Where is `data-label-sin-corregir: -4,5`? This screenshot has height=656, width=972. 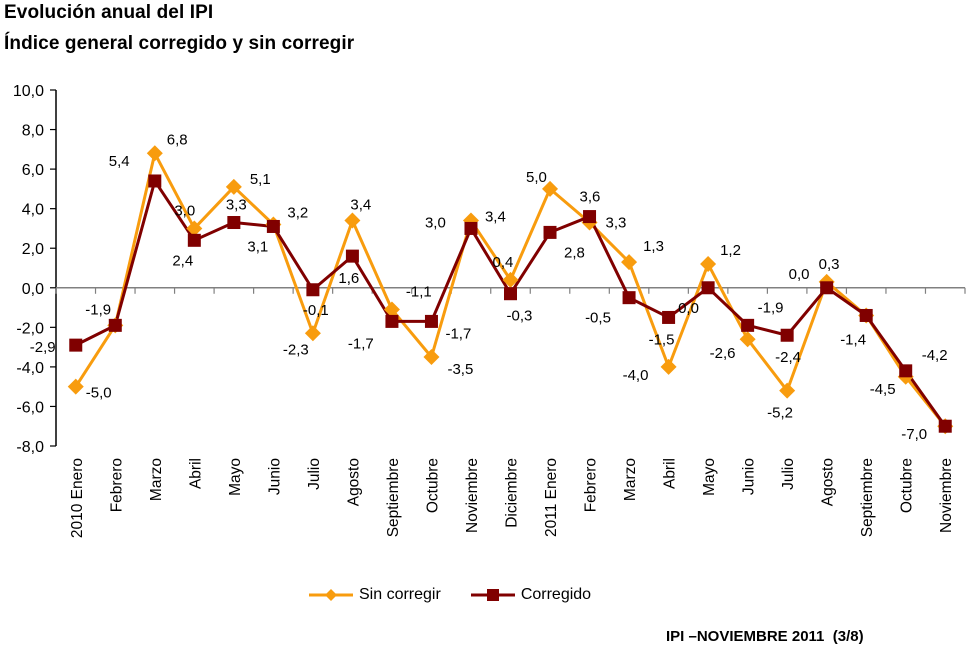
data-label-sin-corregir: -4,5 is located at coordinates (883, 389).